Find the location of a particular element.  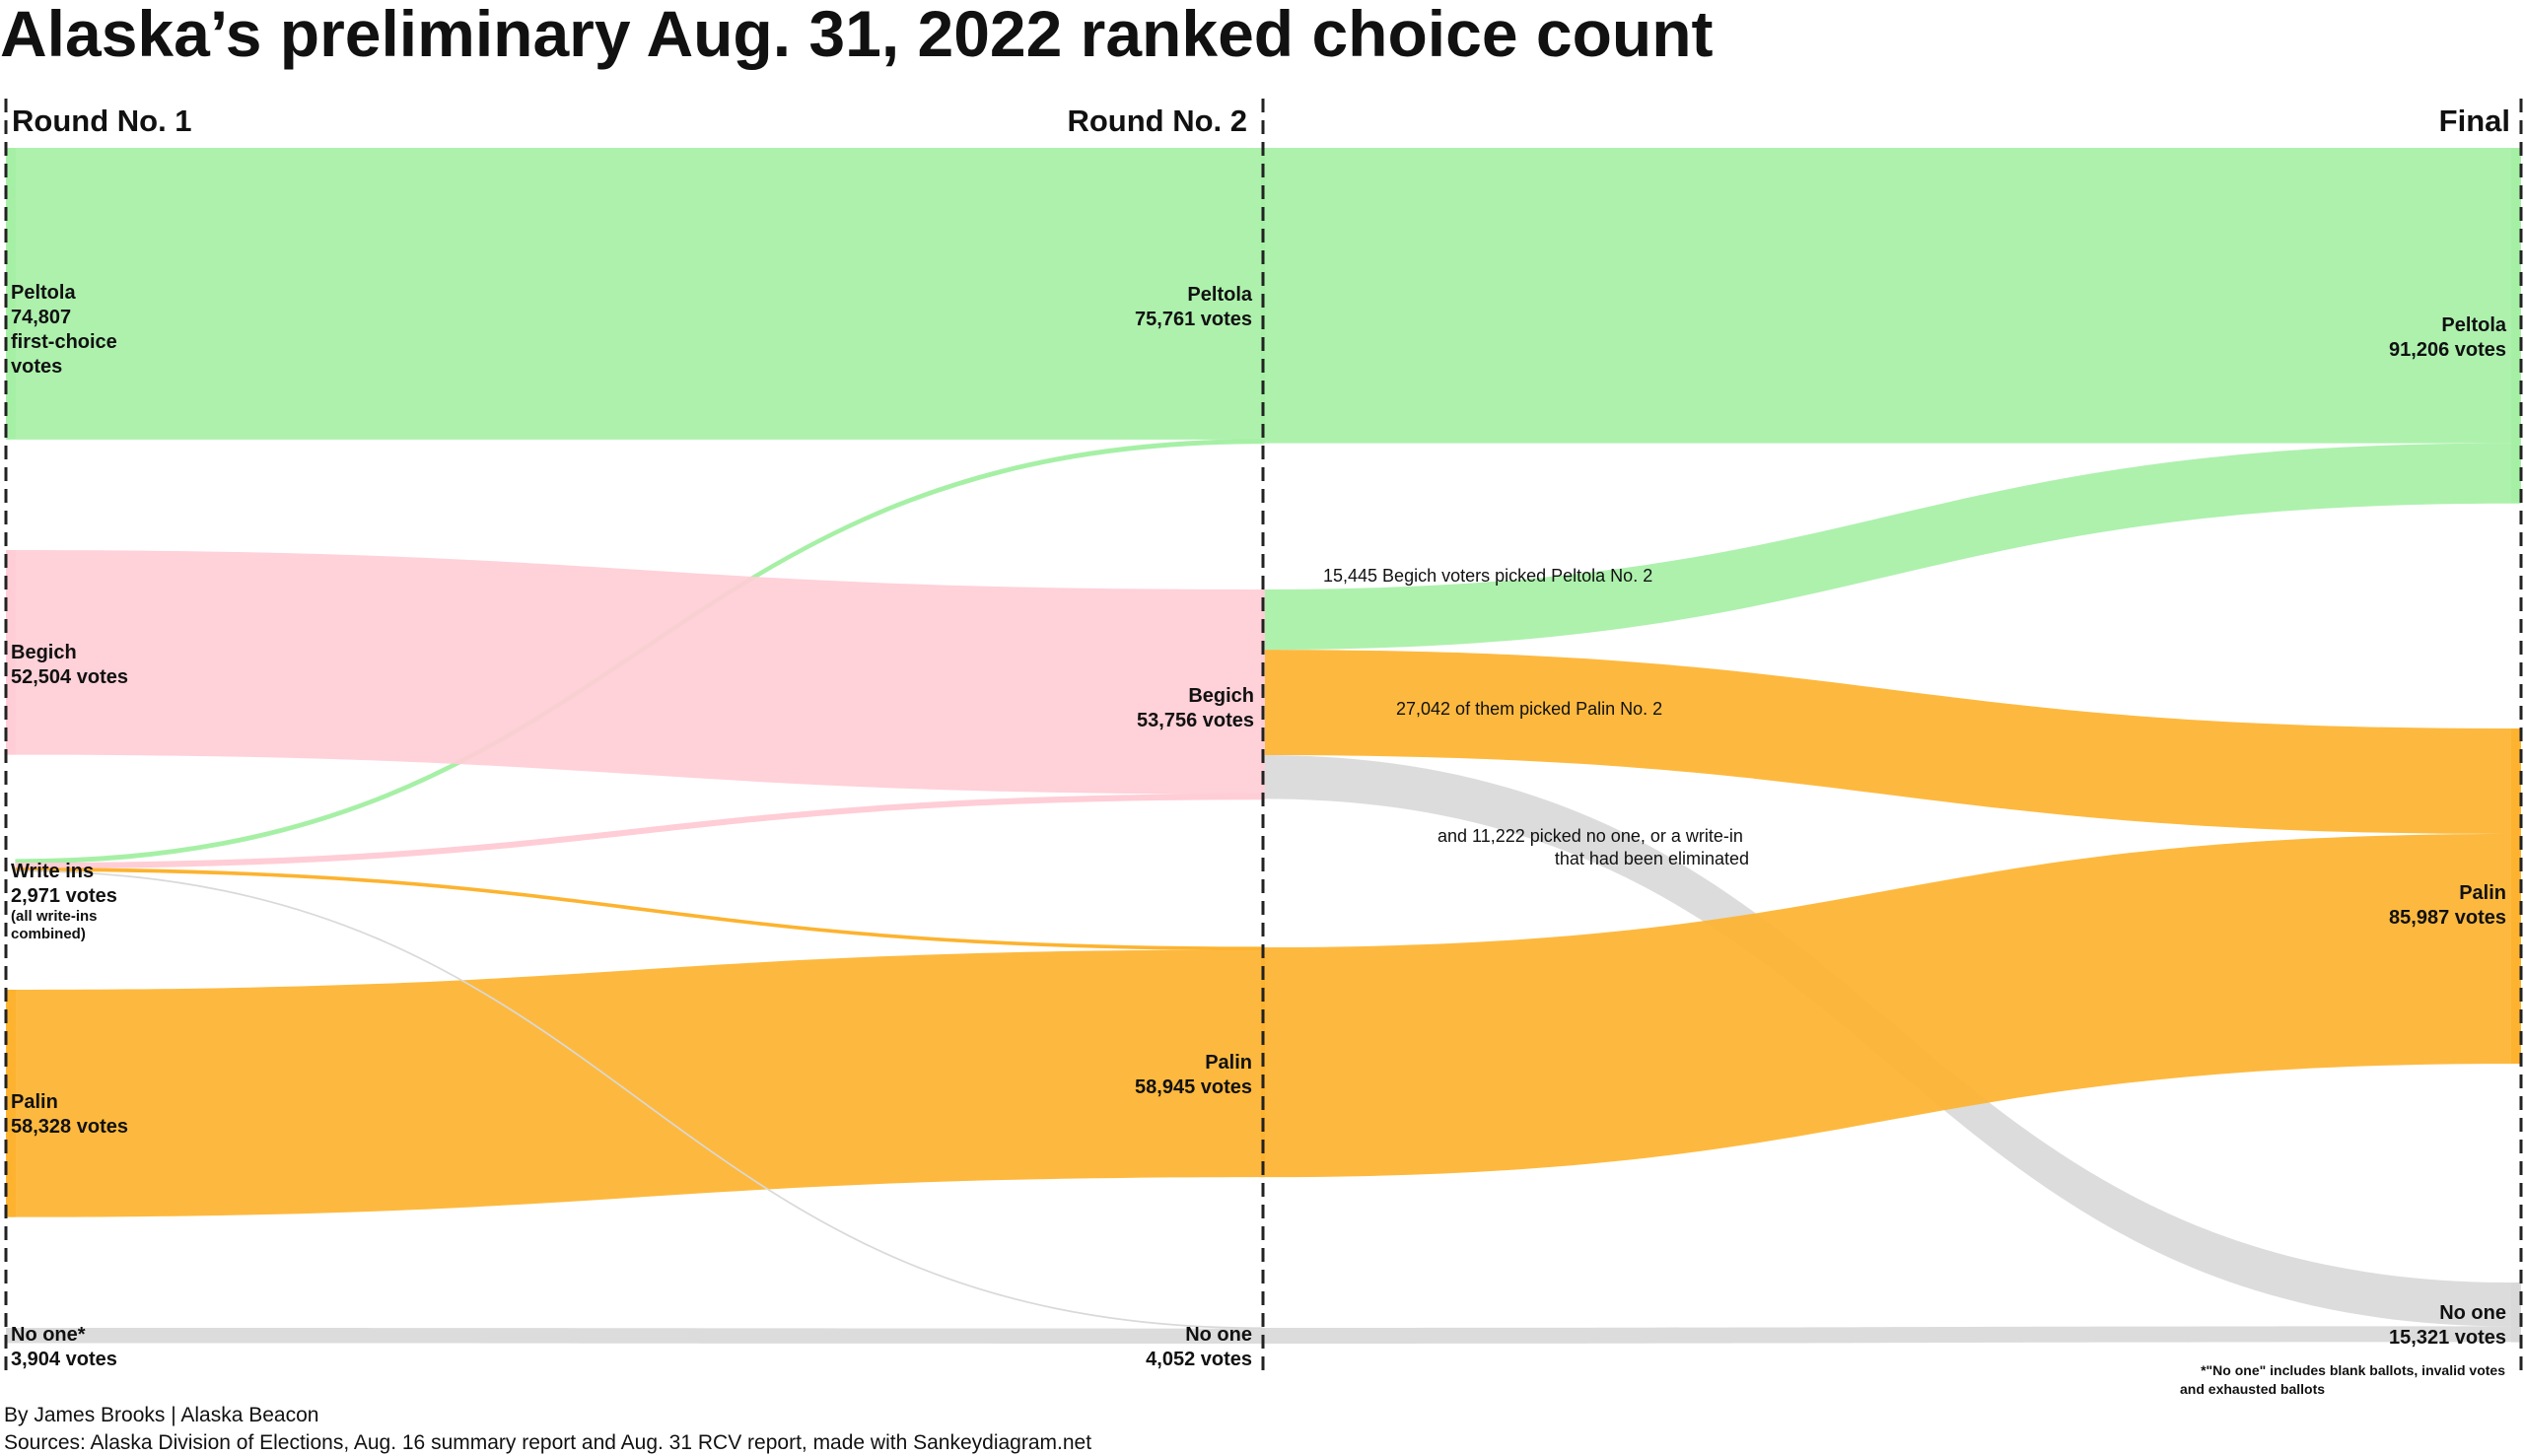

node-bar-f_noone is located at coordinates (2516, 1313).